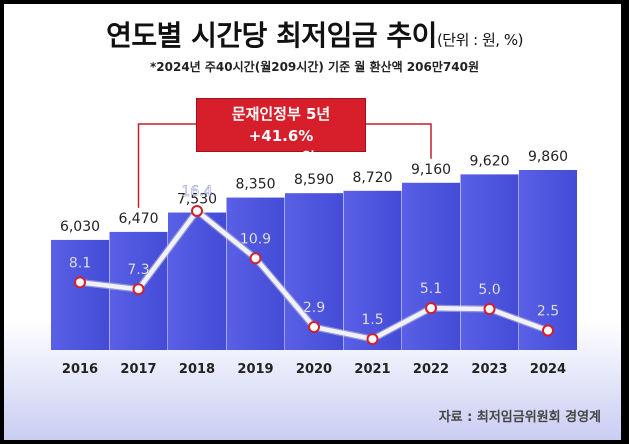 The height and width of the screenshot is (444, 629). What do you see at coordinates (372, 339) in the screenshot?
I see `rate-point-2021` at bounding box center [372, 339].